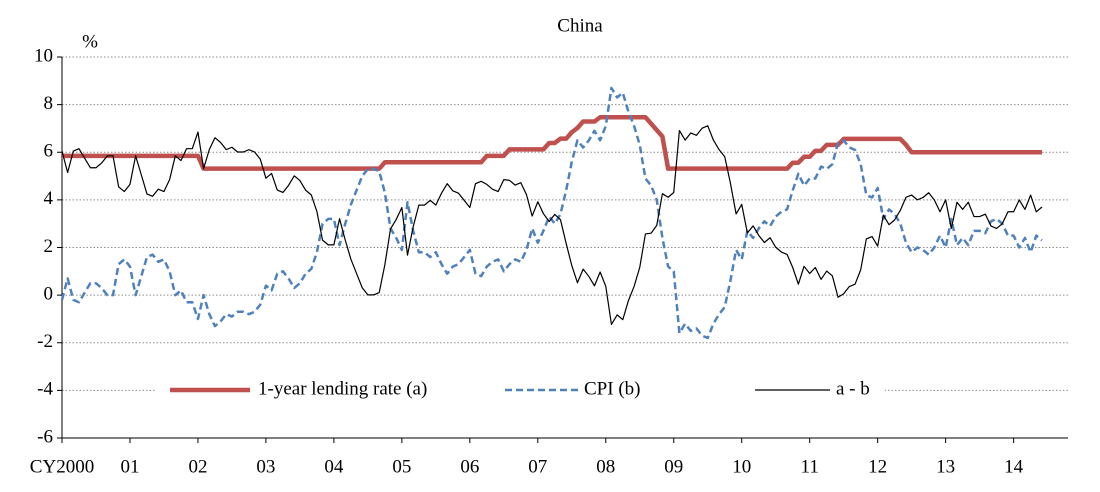  What do you see at coordinates (810, 466) in the screenshot?
I see `x-tick-label: 11` at bounding box center [810, 466].